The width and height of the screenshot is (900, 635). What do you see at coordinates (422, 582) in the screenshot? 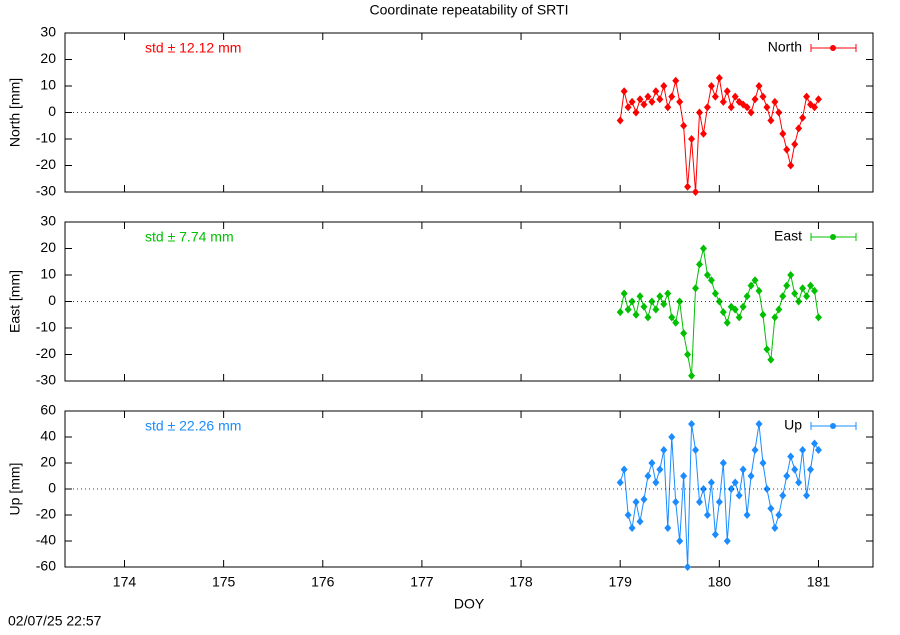
I see `x-tick-label: 177` at bounding box center [422, 582].